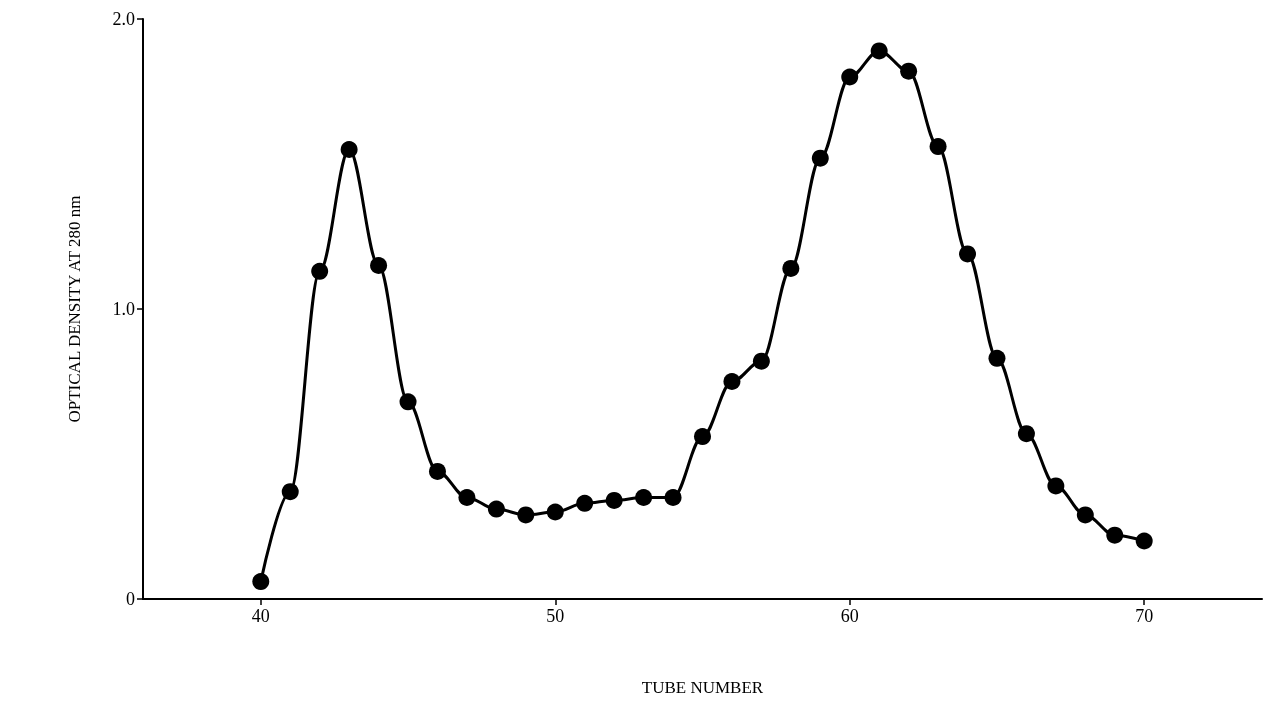 The width and height of the screenshot is (1267, 713). Describe the element at coordinates (123, 19) in the screenshot. I see `y-tick-label: 2.0` at that location.